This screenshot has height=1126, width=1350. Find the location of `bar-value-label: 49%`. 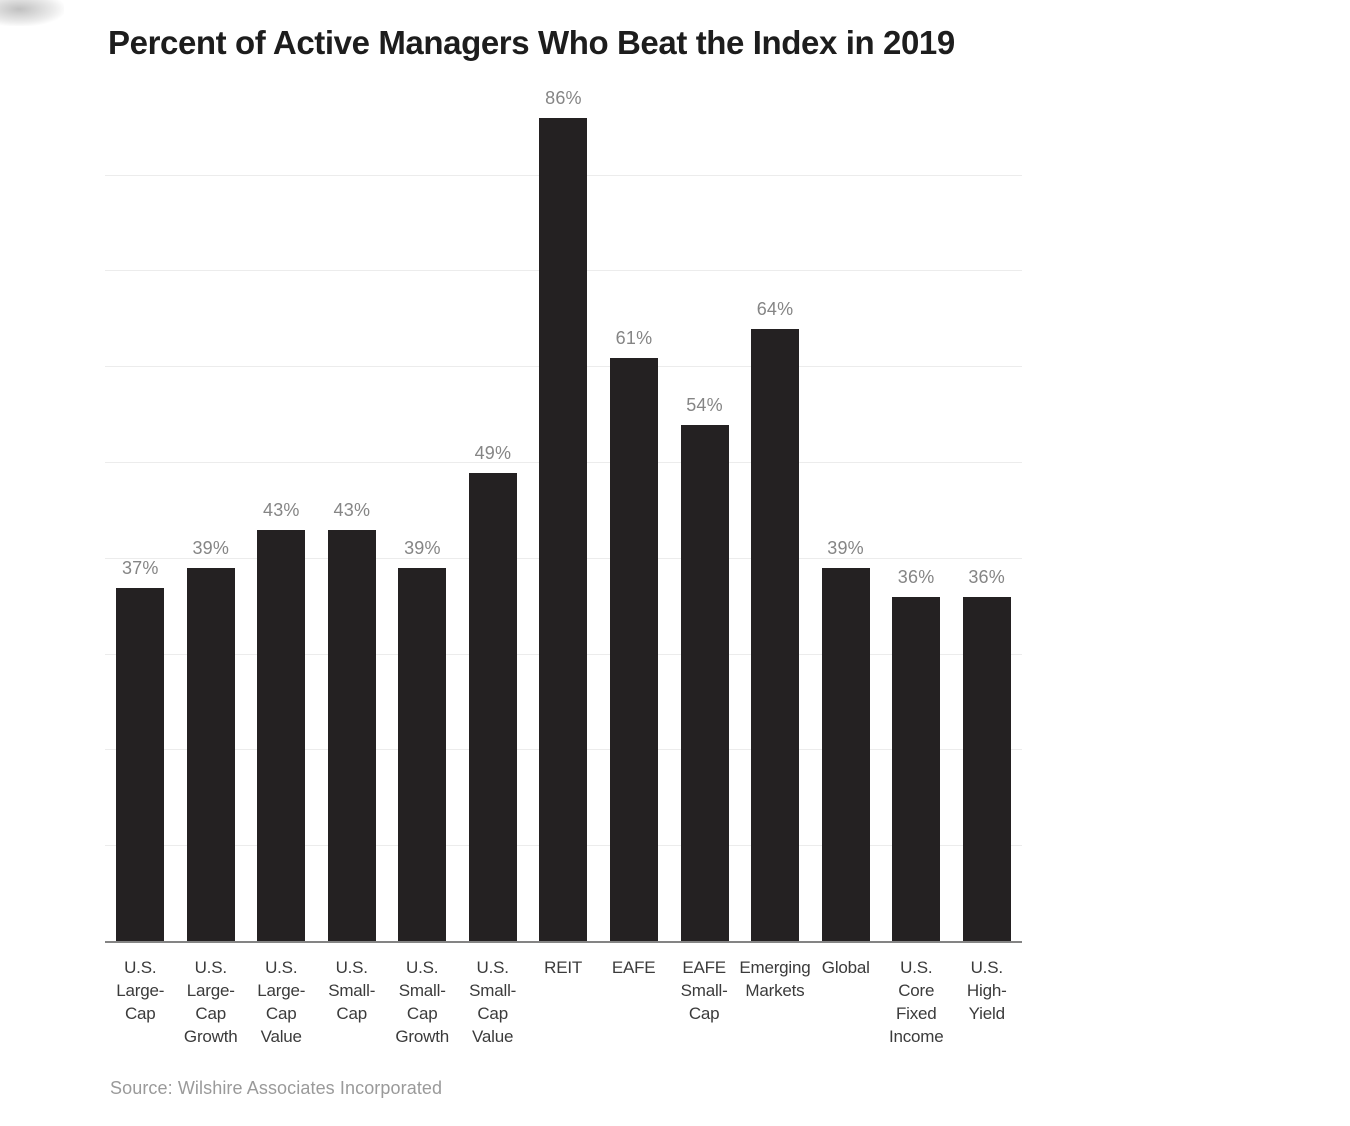

bar-value-label: 49% is located at coordinates (493, 452).